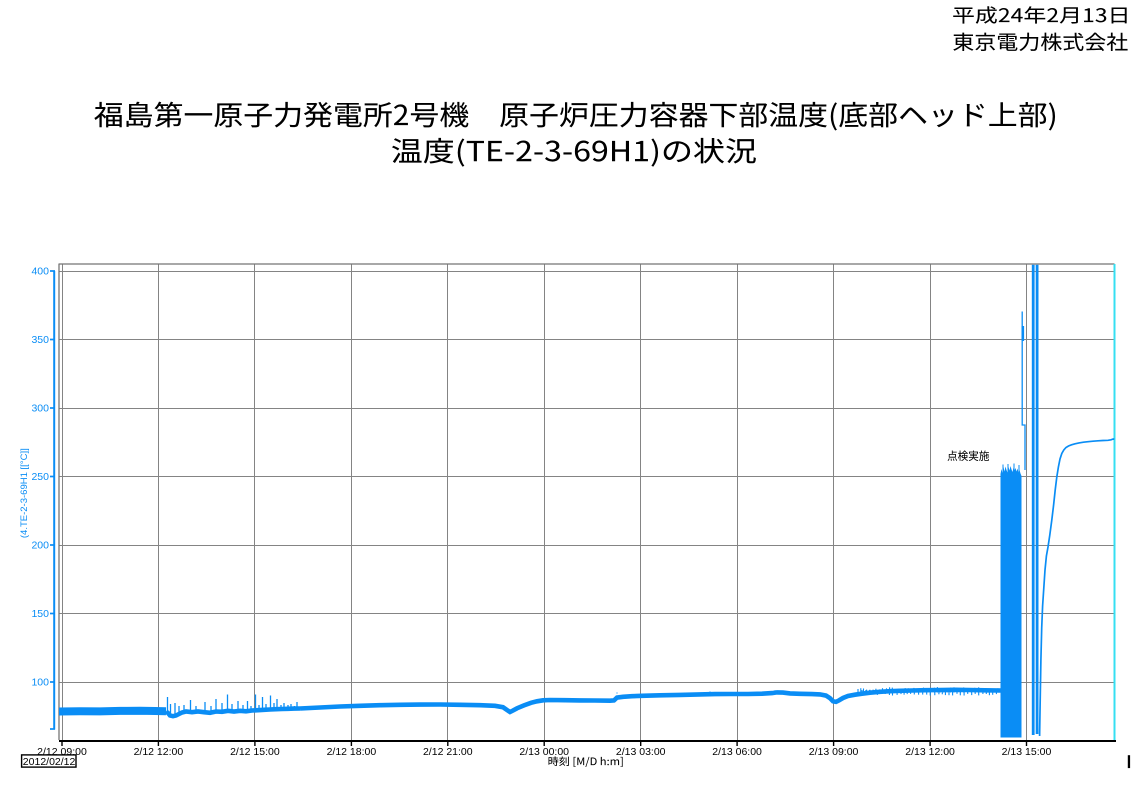  Describe the element at coordinates (40, 477) in the screenshot. I see `svg-text: 250` at that location.